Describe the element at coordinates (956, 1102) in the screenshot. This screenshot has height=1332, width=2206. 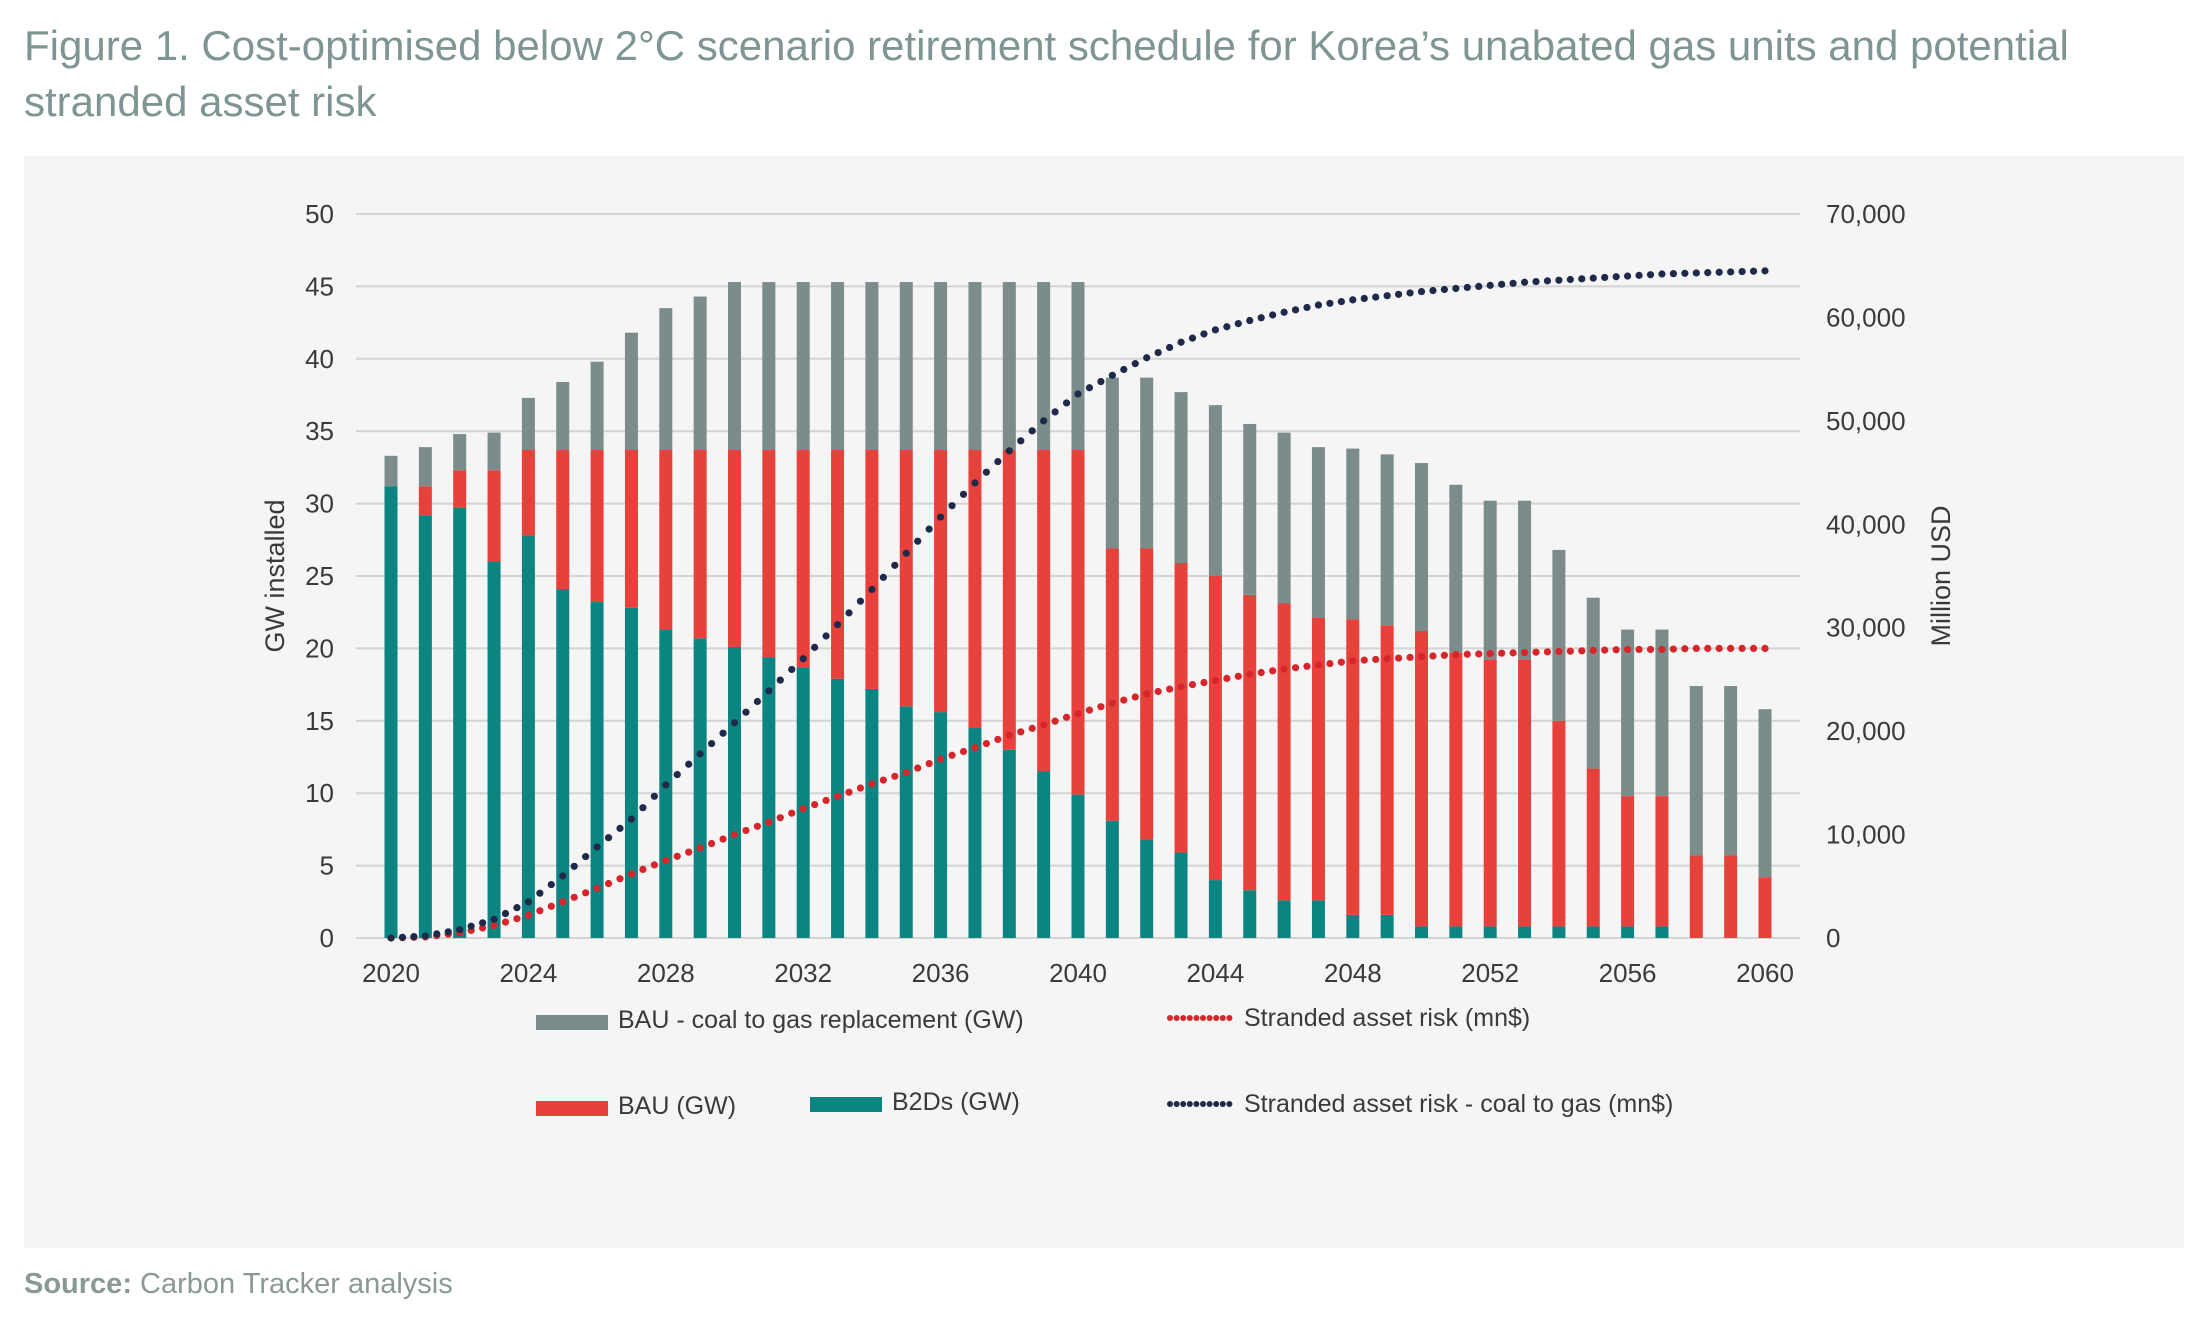
I see `legend-label-b2ds-gw: B2Ds (GW)` at that location.